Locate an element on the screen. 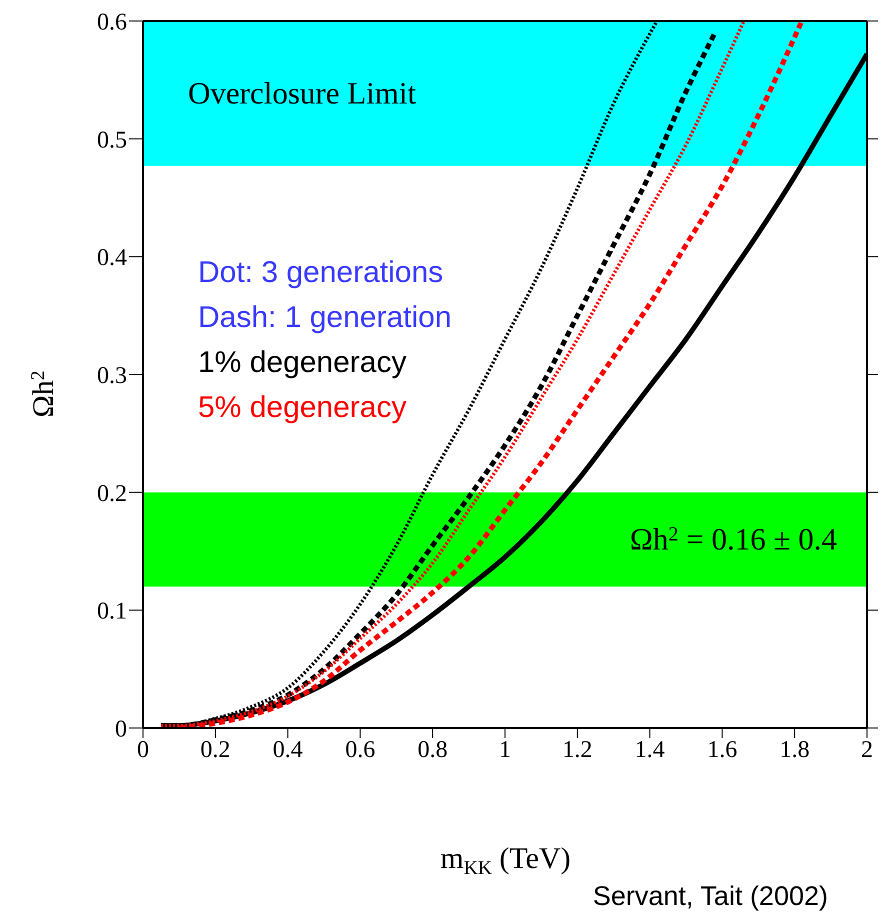  x-tick-label: 0.6 is located at coordinates (360, 750).